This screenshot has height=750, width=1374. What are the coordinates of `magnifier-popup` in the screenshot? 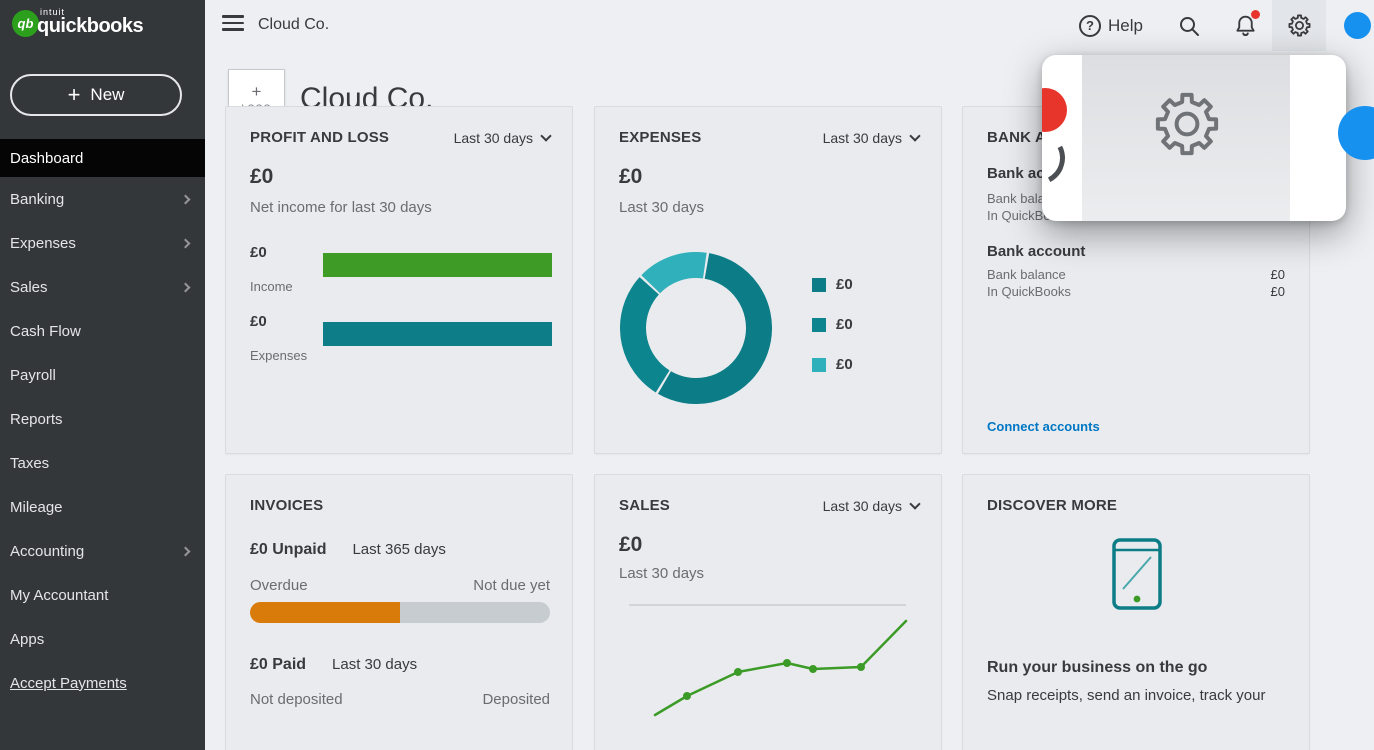 It's located at (1194, 138).